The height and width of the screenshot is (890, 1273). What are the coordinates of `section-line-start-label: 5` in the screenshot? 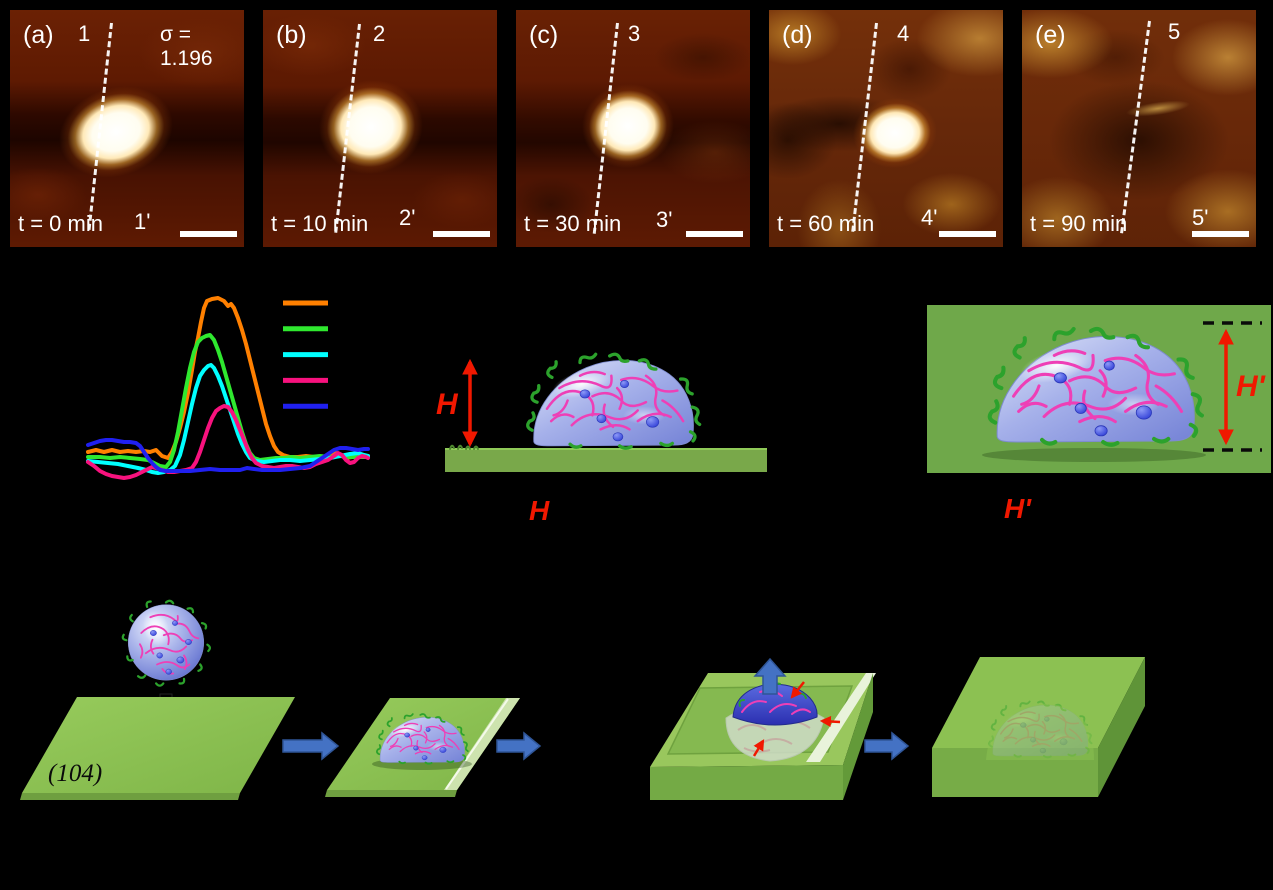 It's located at (1174, 31).